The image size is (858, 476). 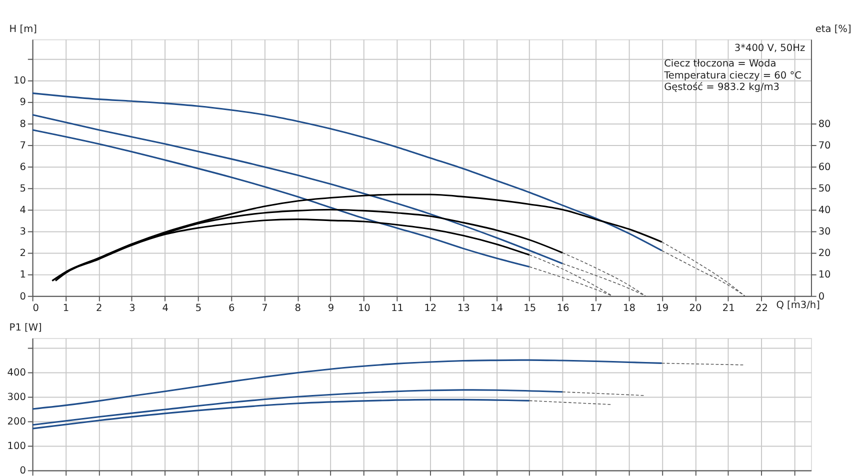 I want to click on x-tick-label: 7, so click(x=265, y=308).